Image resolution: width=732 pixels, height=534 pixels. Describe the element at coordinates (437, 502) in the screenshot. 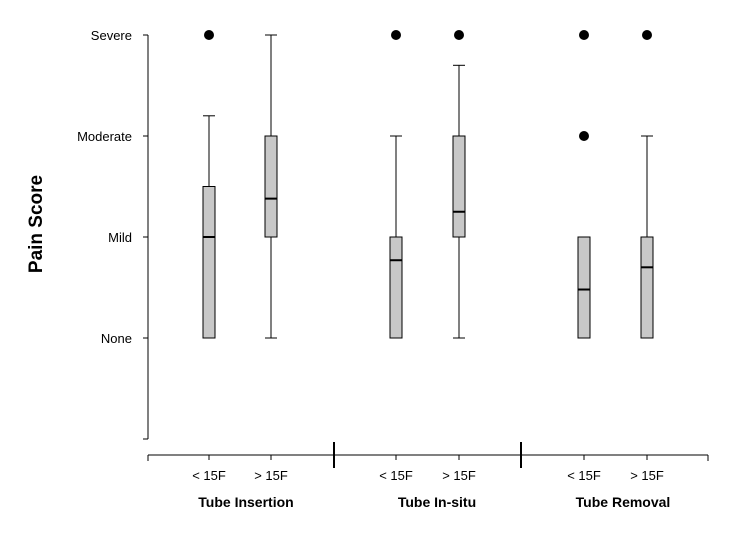

I see `x-group-label: Tube In-situ` at that location.